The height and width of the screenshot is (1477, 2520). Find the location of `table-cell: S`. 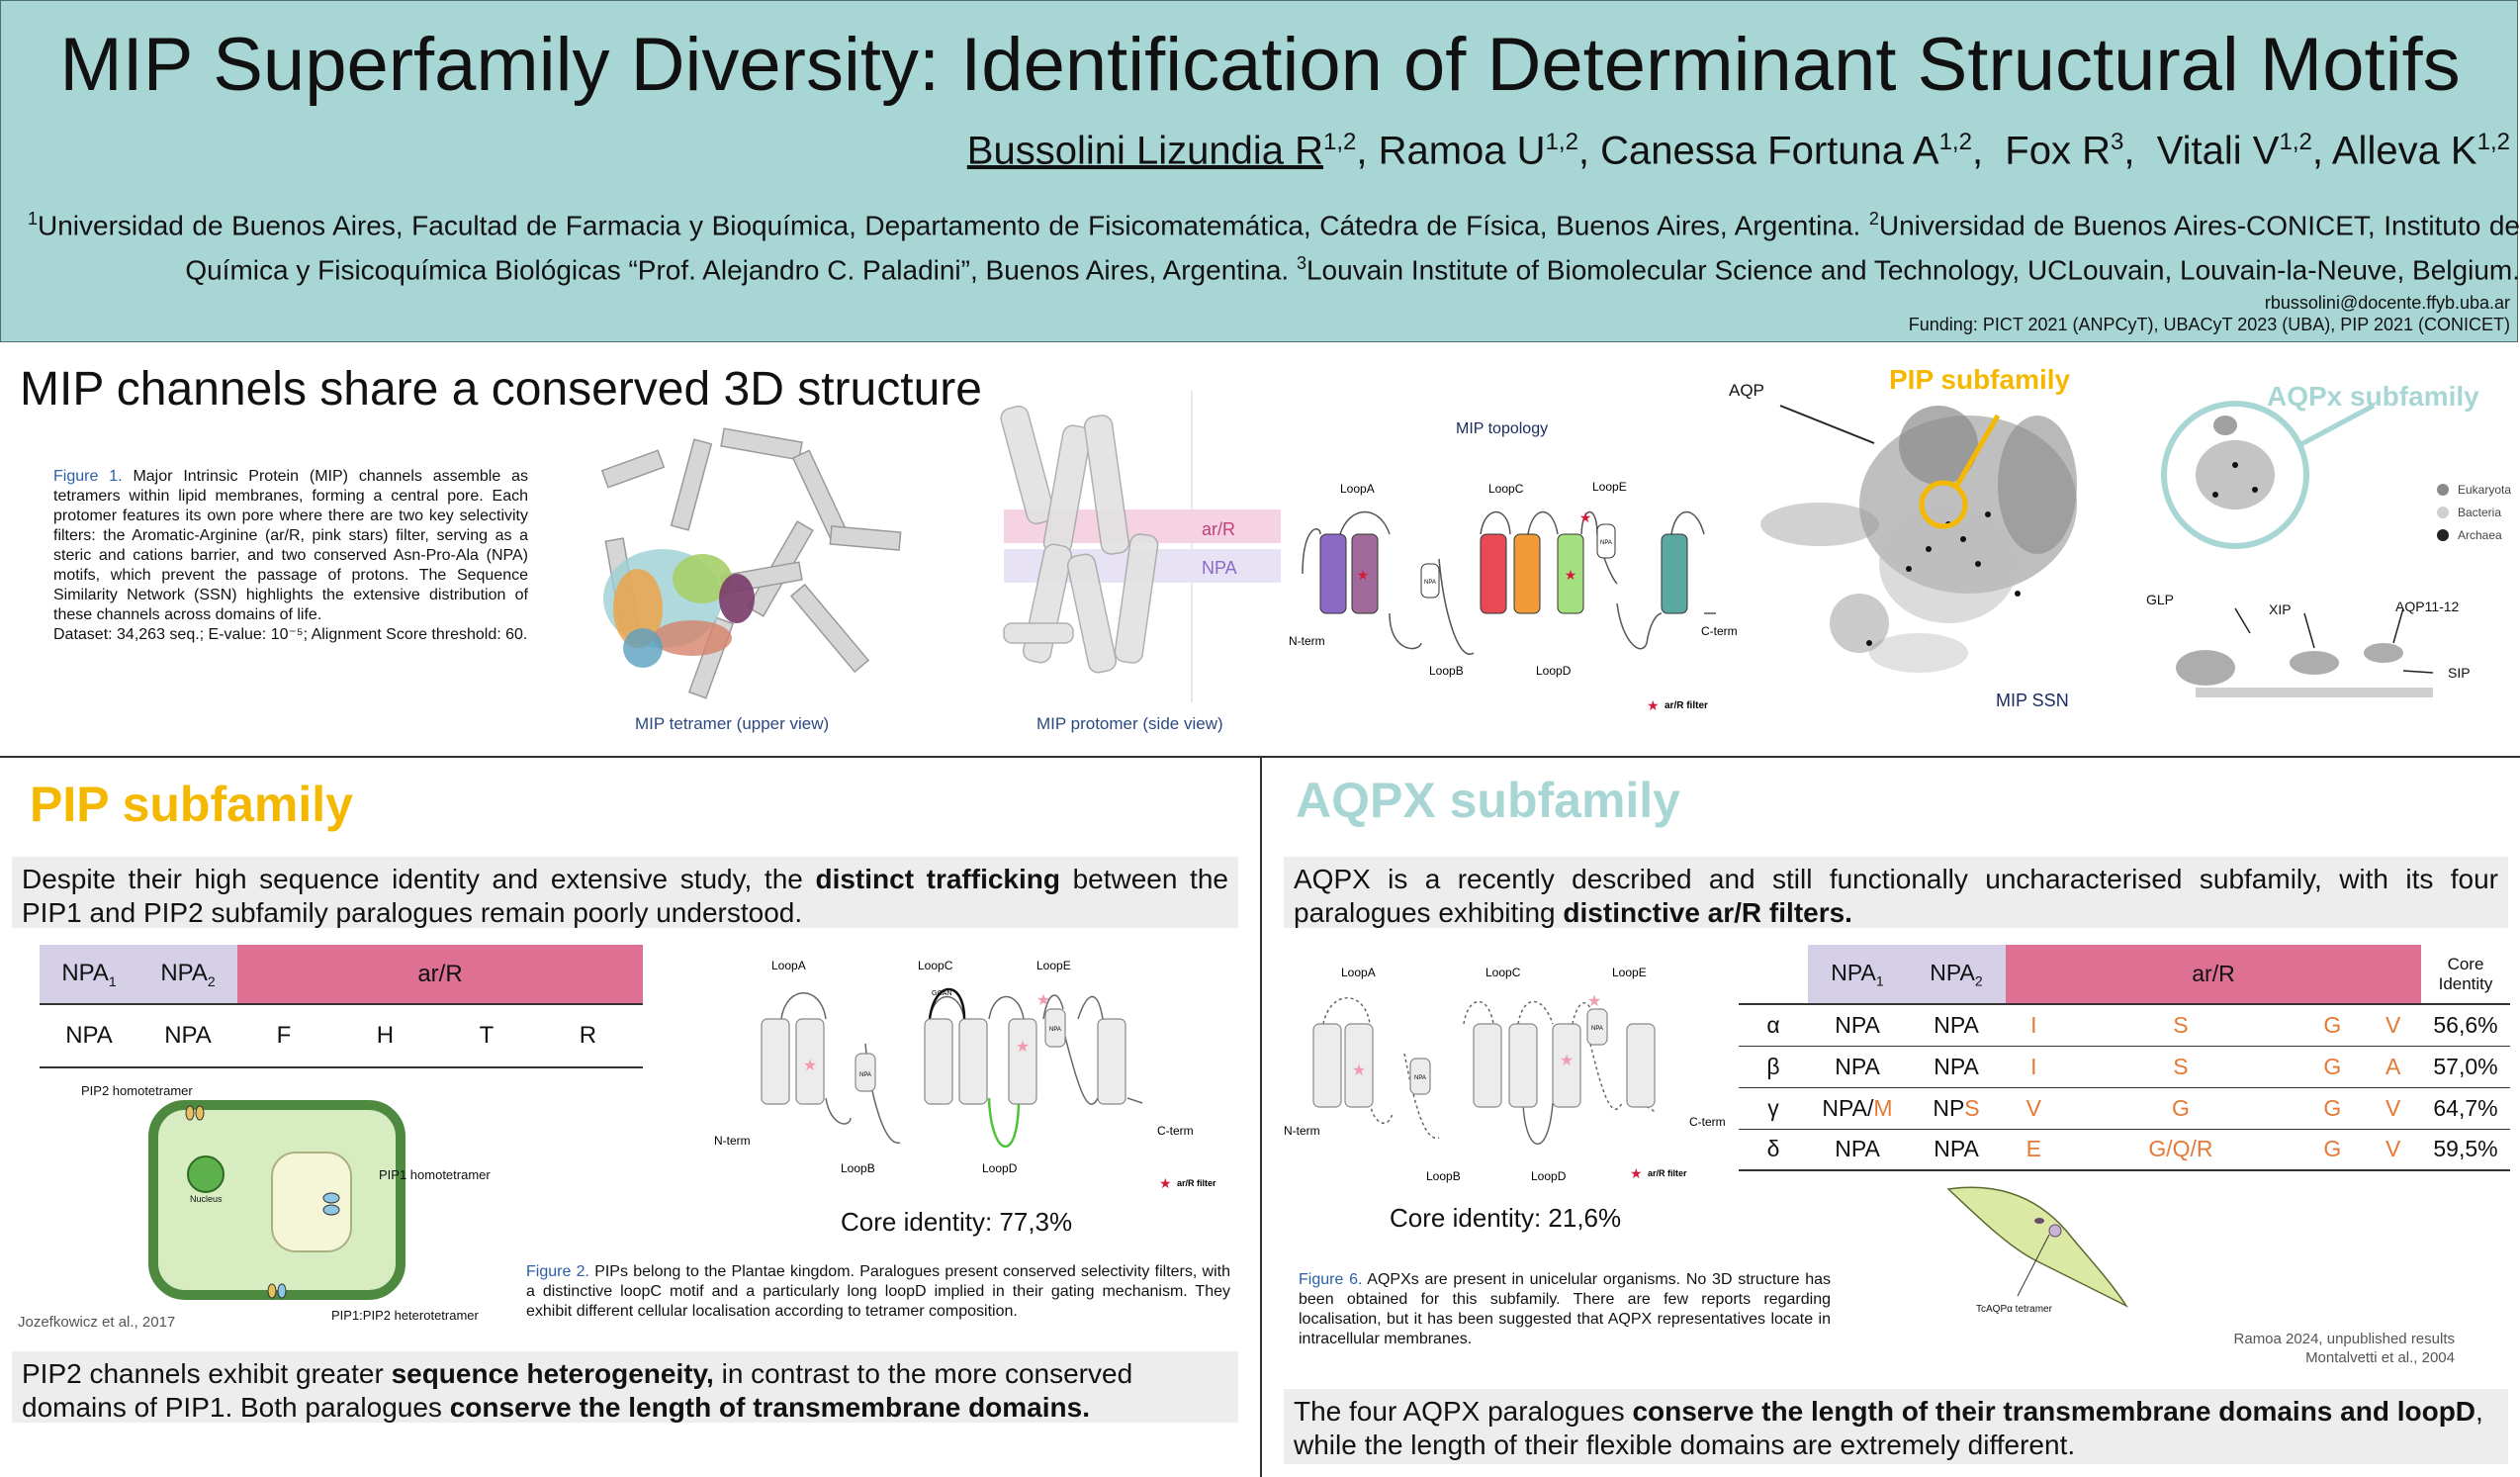

table-cell: S is located at coordinates (2181, 1066).